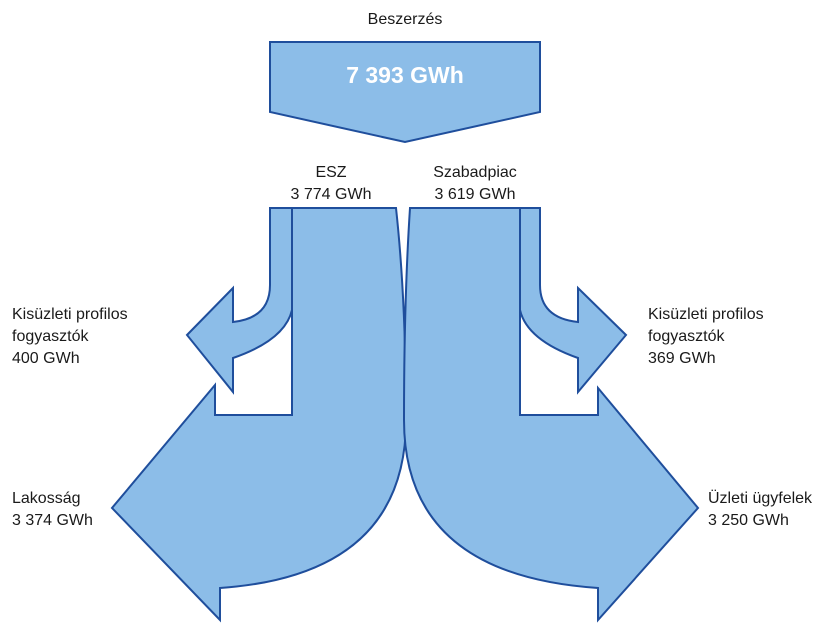  I want to click on left-kisuzleti-label: Kisüzleti profilos fogyasztók 400 GWh, so click(70, 337).